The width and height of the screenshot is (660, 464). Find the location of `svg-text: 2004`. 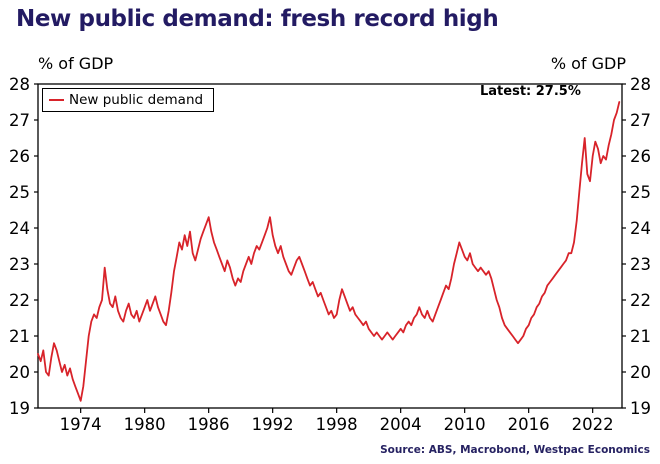

svg-text: 2004 is located at coordinates (401, 424).